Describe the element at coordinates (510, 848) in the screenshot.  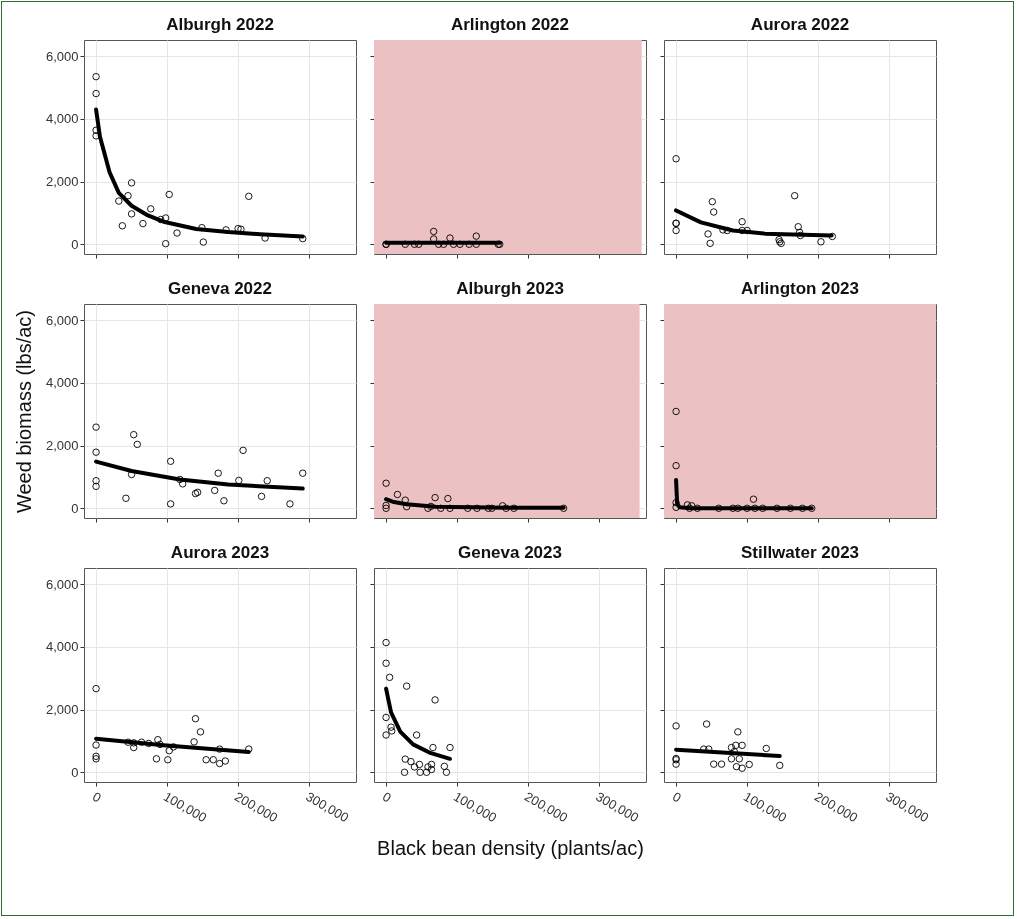
I see `x-axis-title: Black bean density (plants/ac)` at that location.